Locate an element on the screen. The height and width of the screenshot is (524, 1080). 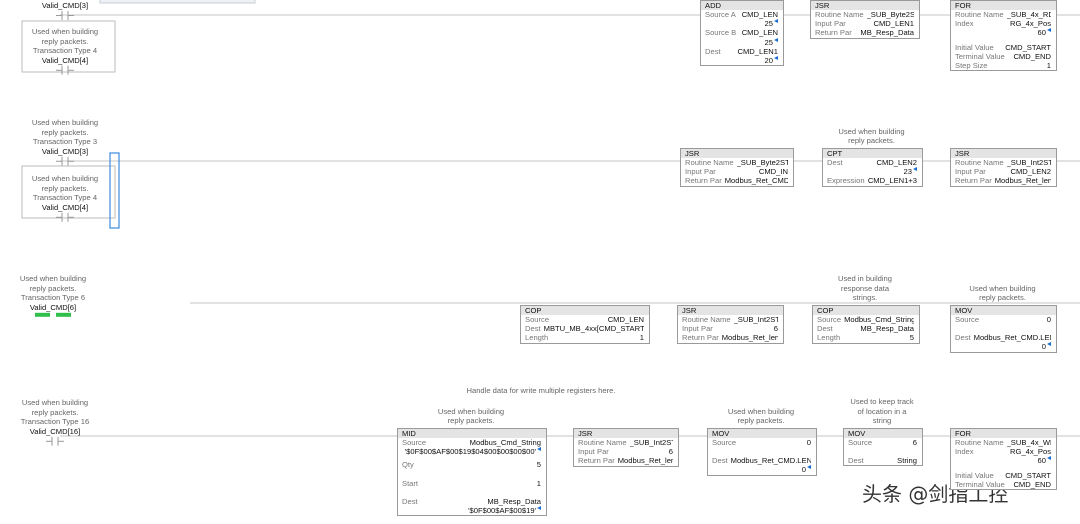
instruction-comment: response data is located at coordinates (865, 288).